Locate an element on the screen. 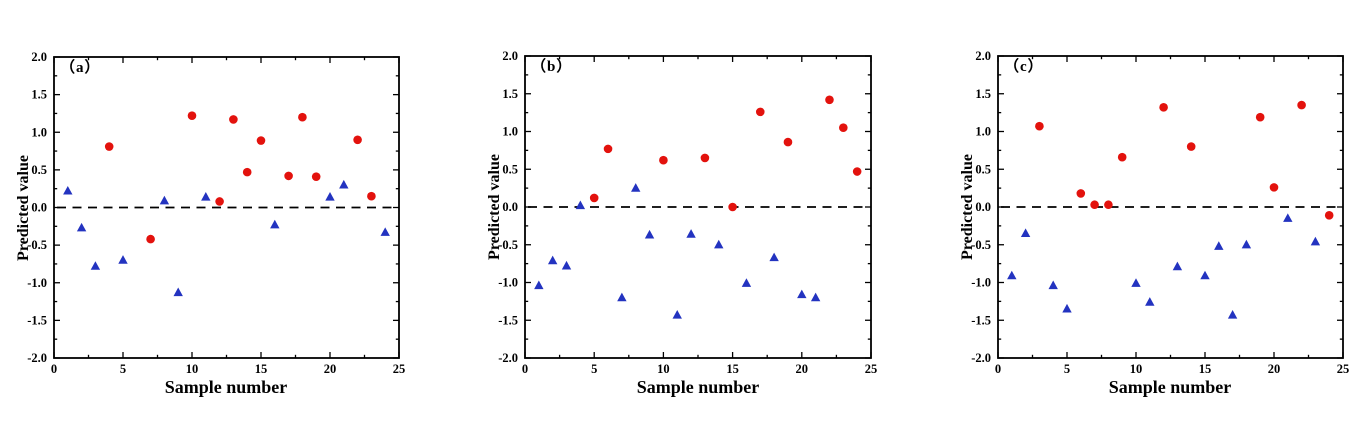 The width and height of the screenshot is (1351, 434). panel-label-b: （b） is located at coordinates (552, 67).